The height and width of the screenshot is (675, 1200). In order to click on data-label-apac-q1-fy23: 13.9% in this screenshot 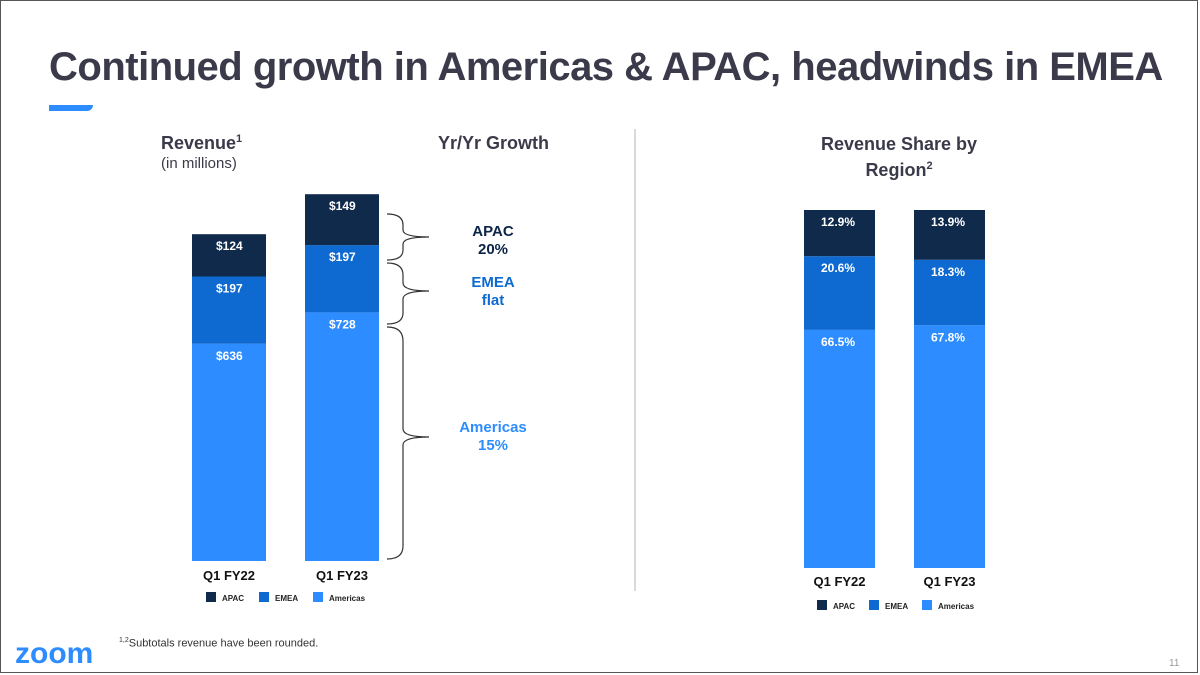, I will do `click(948, 222)`.